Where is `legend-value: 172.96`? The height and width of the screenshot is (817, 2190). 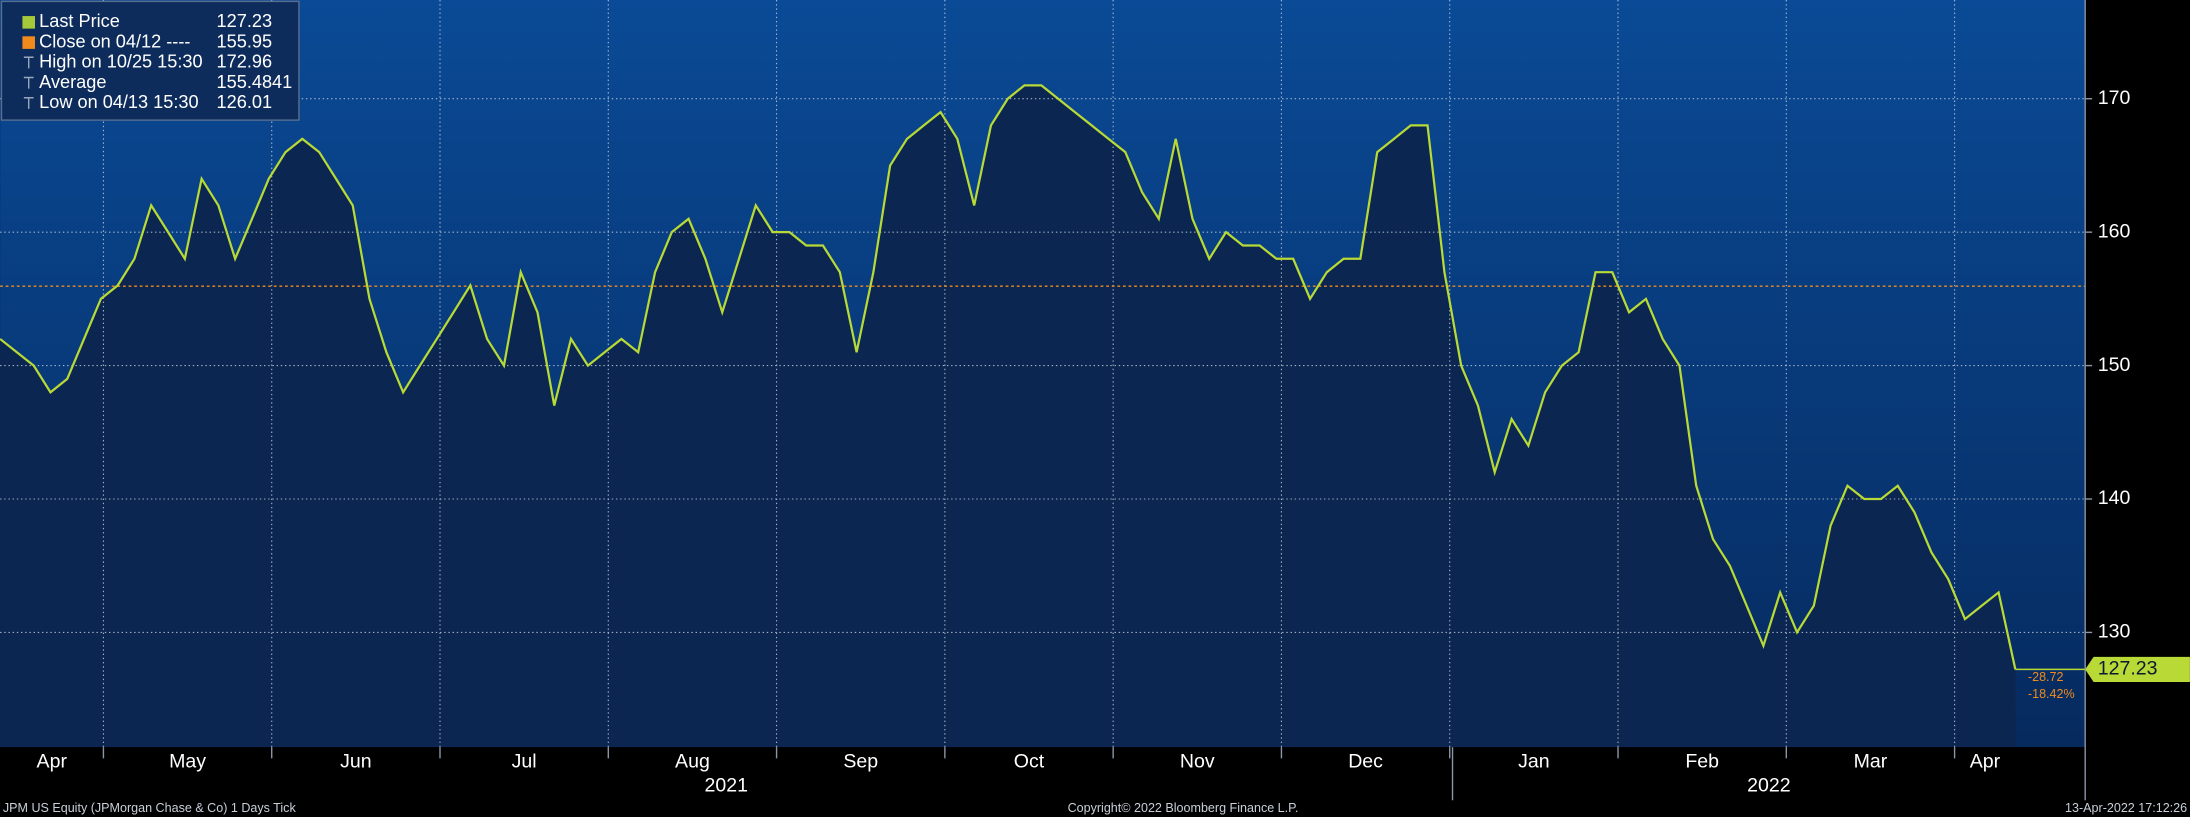
legend-value: 172.96 is located at coordinates (245, 62).